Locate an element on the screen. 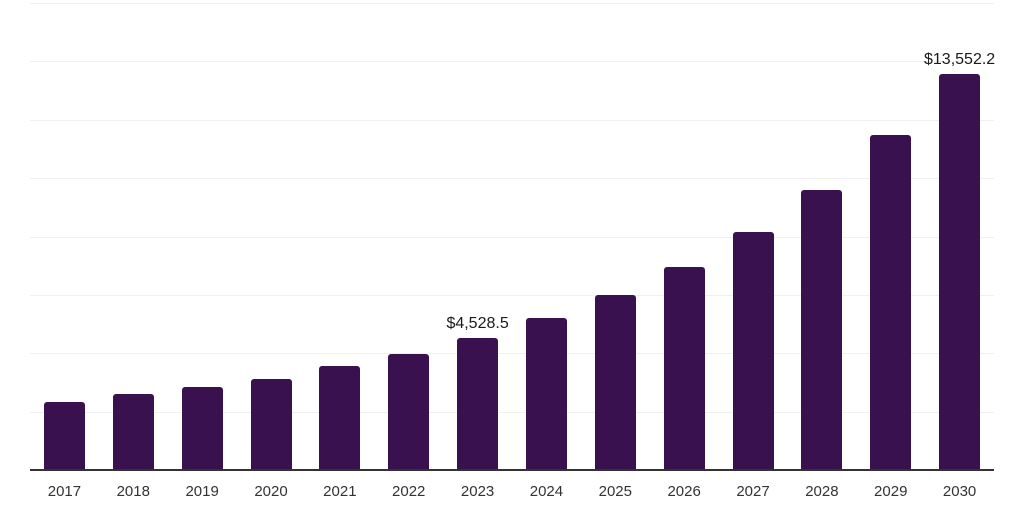  bar-2022 is located at coordinates (409, 411).